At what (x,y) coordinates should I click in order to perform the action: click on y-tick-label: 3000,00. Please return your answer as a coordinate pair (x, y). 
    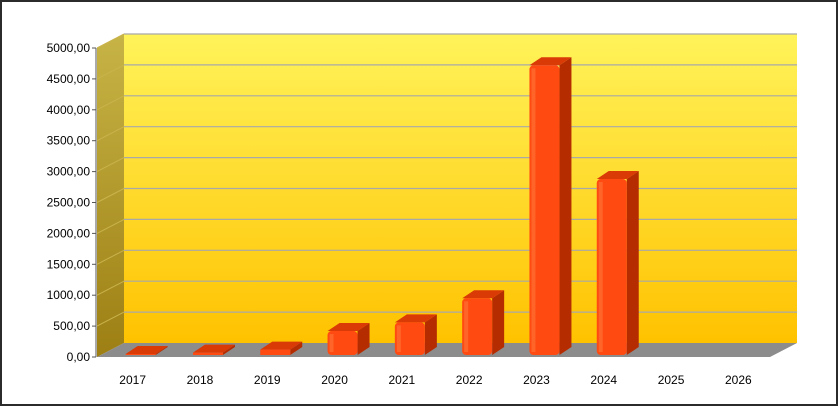
    Looking at the image, I should click on (69, 172).